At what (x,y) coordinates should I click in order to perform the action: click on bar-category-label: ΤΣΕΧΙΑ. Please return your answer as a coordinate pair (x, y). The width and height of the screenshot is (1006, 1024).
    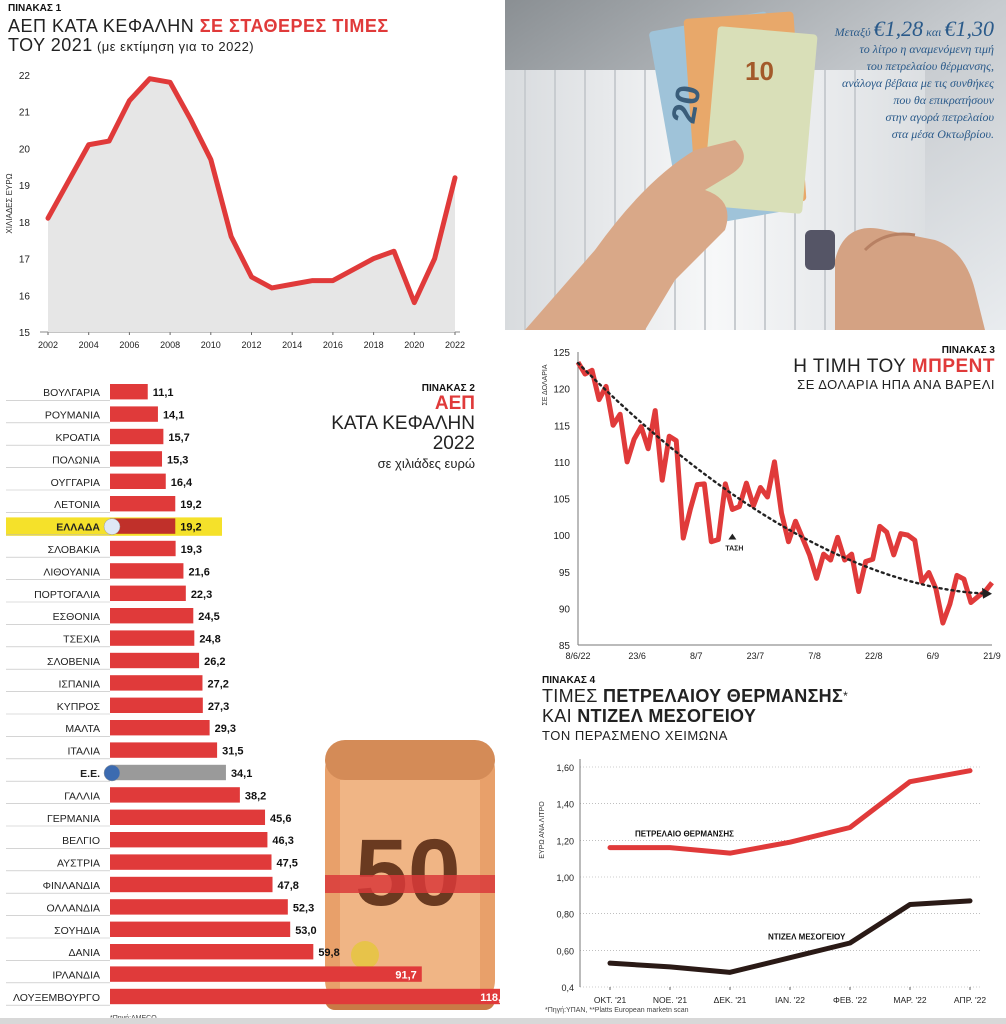
    Looking at the image, I should click on (81, 640).